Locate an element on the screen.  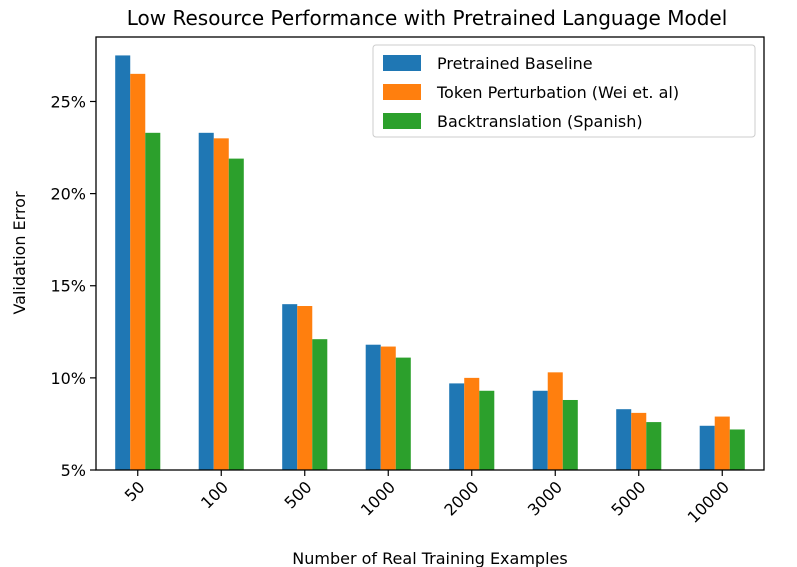
legend-box is located at coordinates (564, 91).